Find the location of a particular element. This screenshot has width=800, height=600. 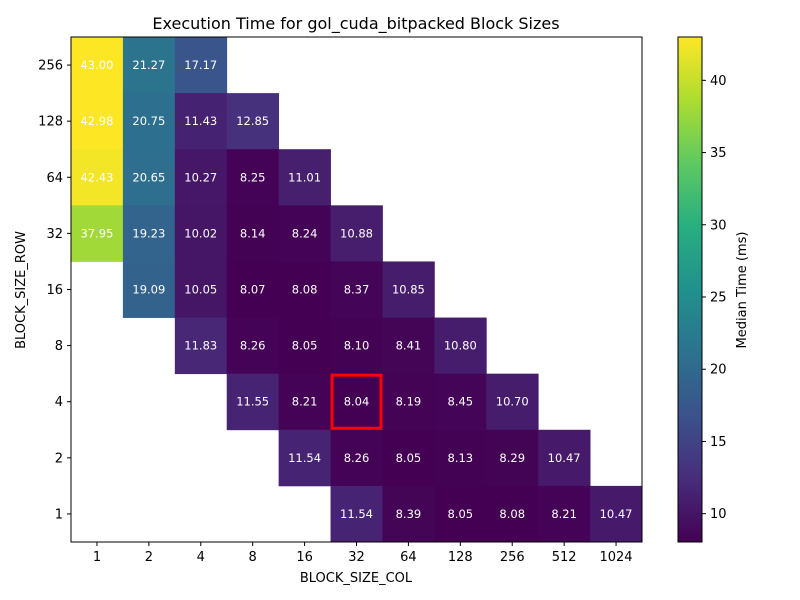

colorbar-tick-label: 25 is located at coordinates (718, 298).